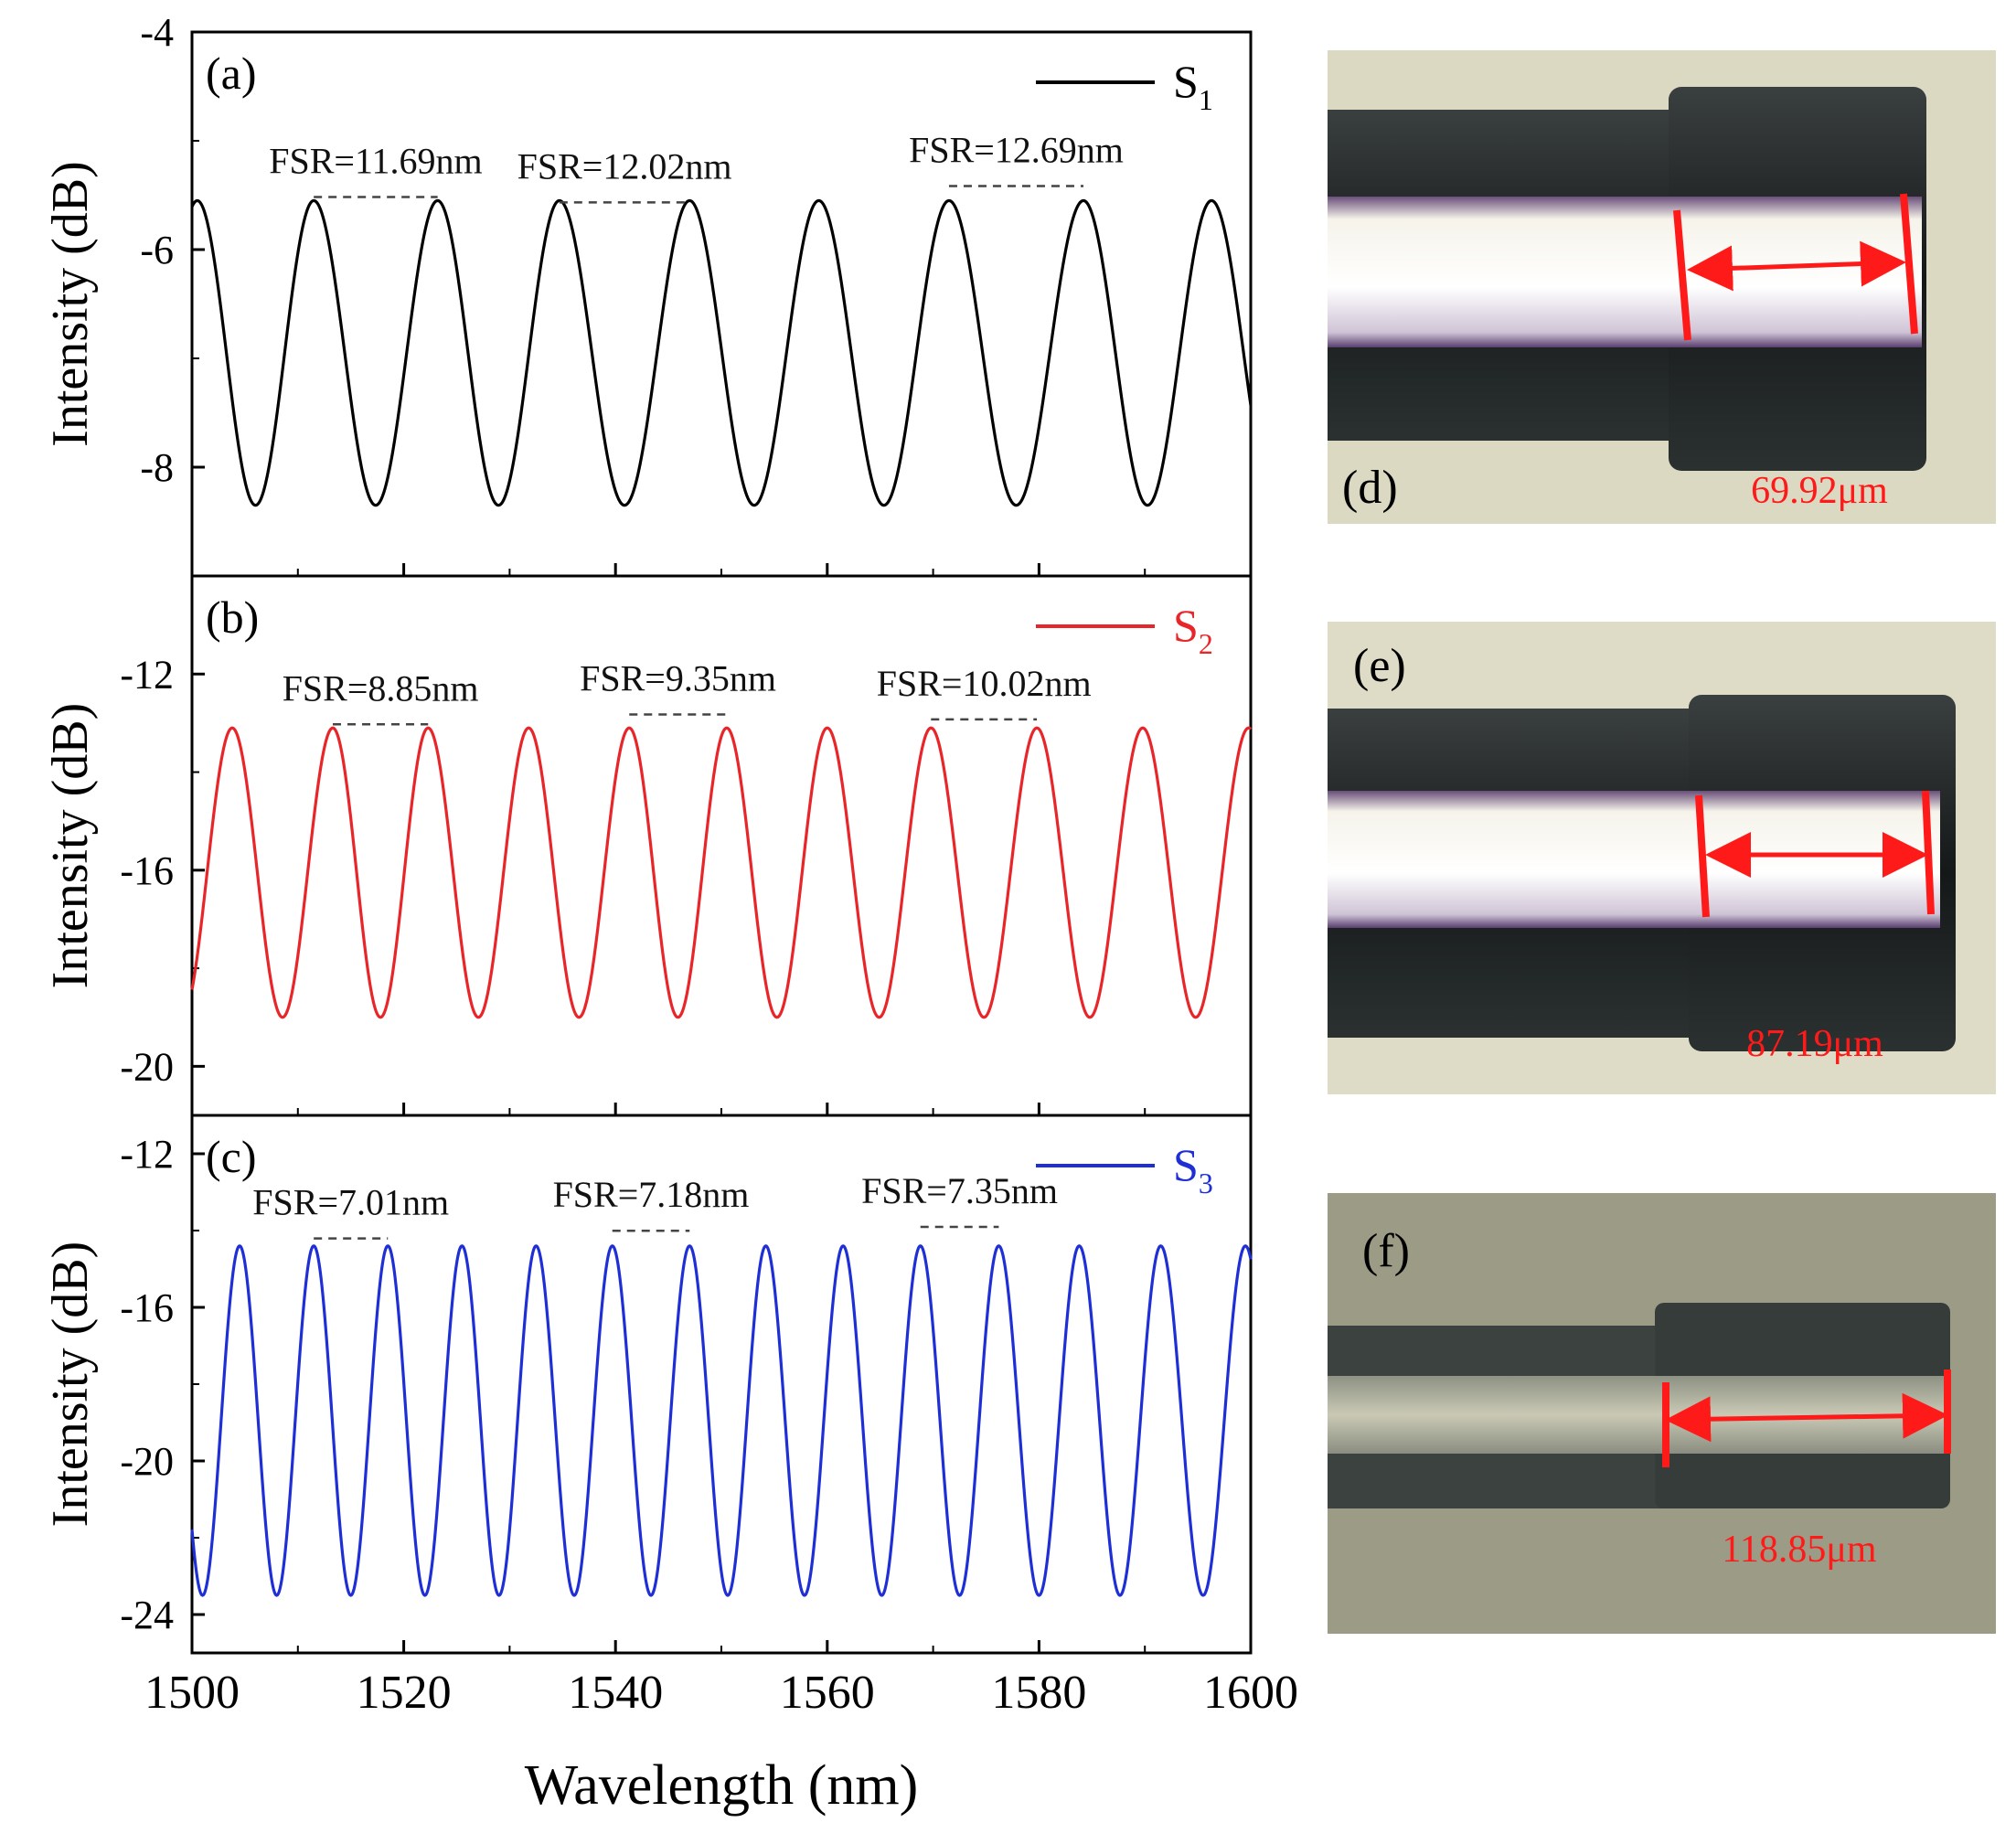  I want to click on fsr-annotation: FSR=11.69nm, so click(375, 160).